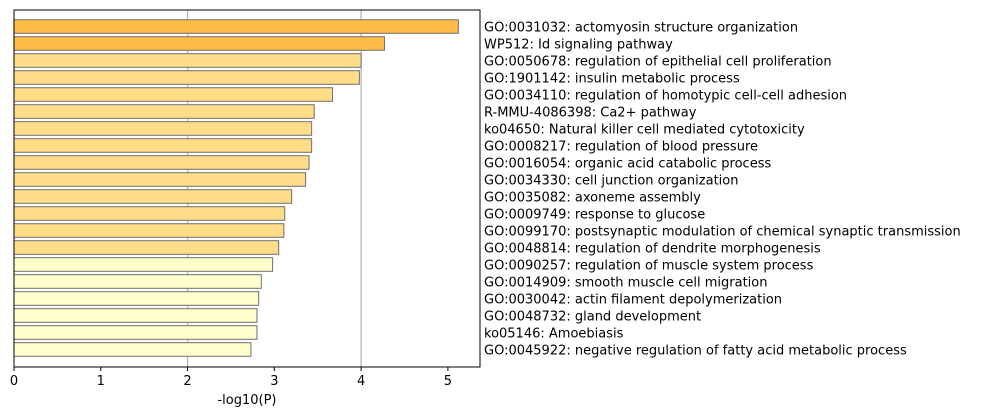 Image resolution: width=1003 pixels, height=417 pixels. What do you see at coordinates (101, 381) in the screenshot?
I see `x-tick-label: 1` at bounding box center [101, 381].